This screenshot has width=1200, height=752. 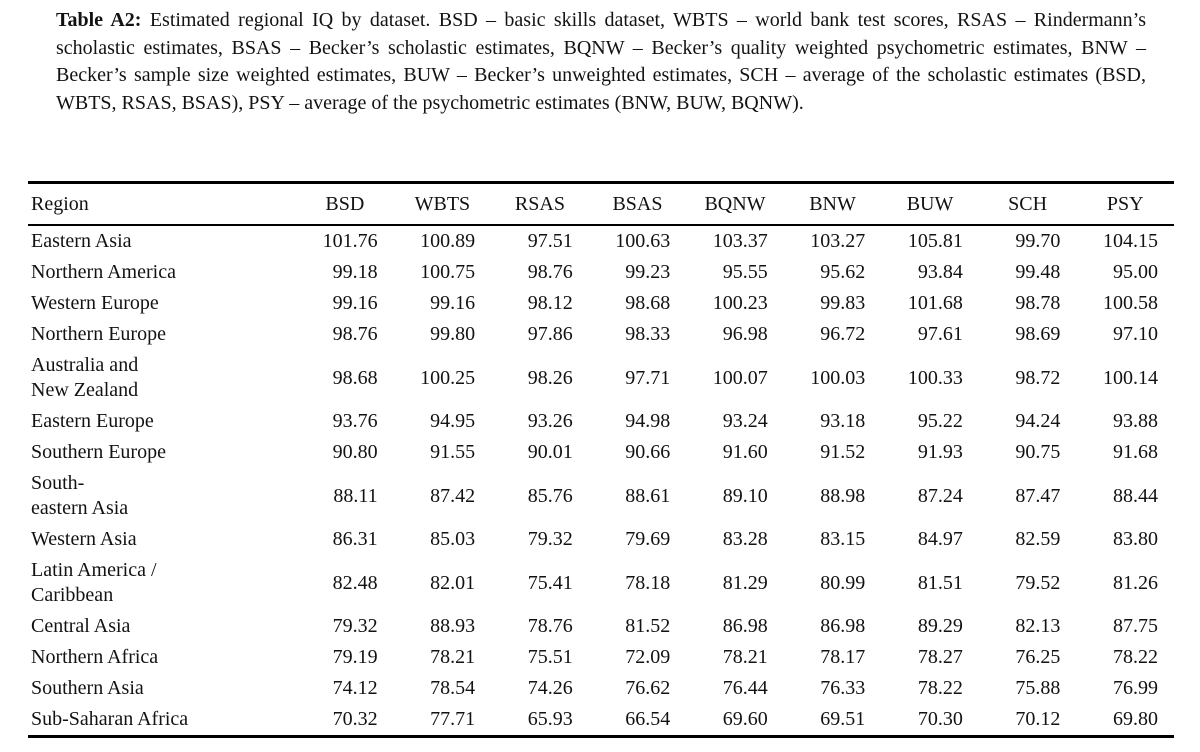 I want to click on value-cell: 86.31, so click(x=355, y=539).